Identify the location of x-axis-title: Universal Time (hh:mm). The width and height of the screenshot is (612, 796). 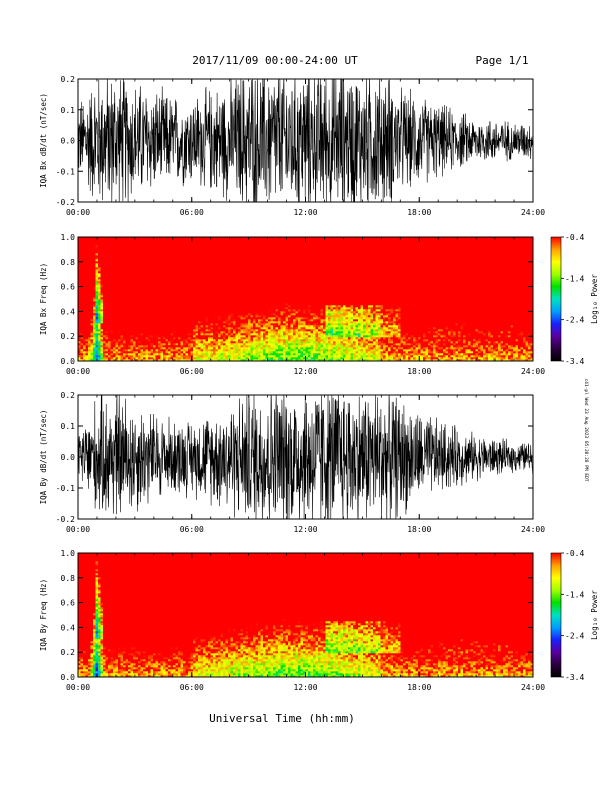
(282, 718).